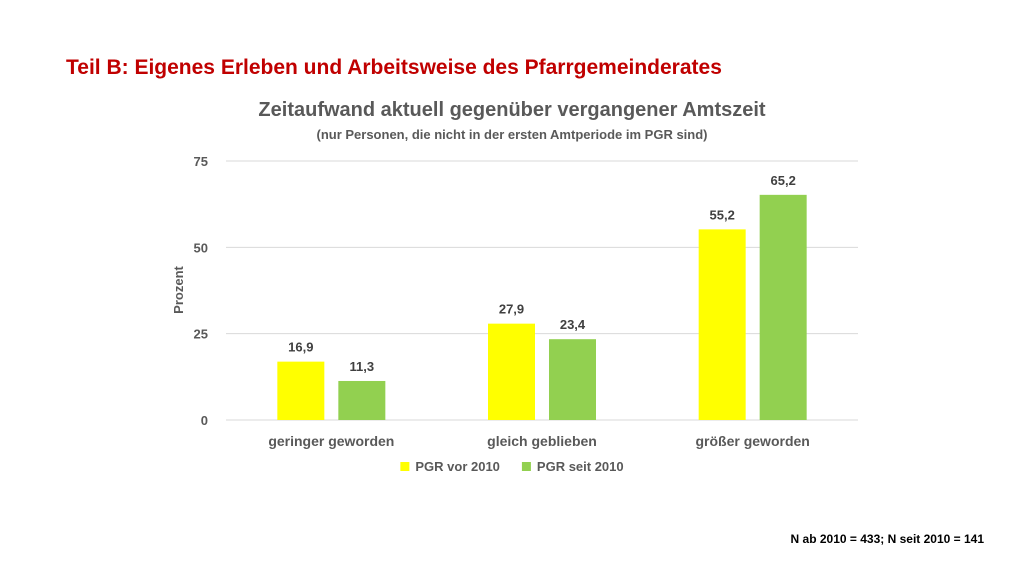  What do you see at coordinates (783, 180) in the screenshot?
I see `data-label: 65,2` at bounding box center [783, 180].